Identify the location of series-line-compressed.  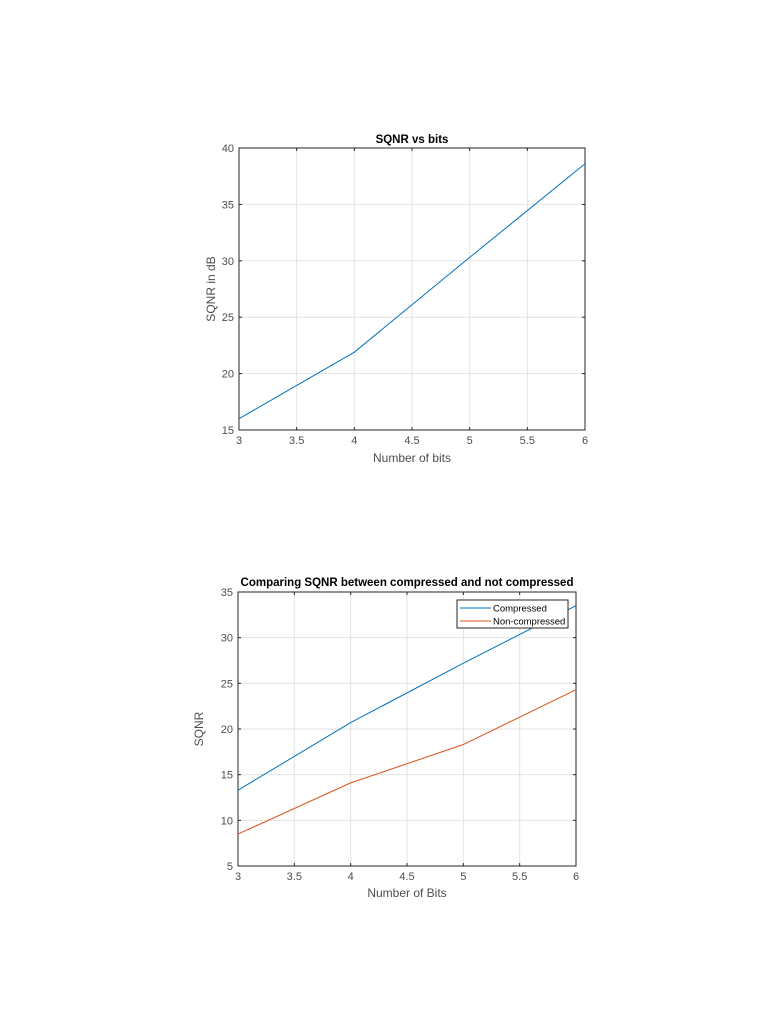
(407, 698).